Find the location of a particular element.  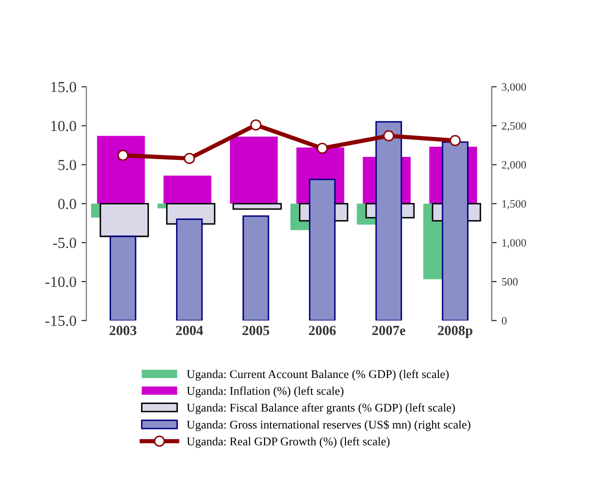

y-tick-label: -10.0 is located at coordinates (60, 282).